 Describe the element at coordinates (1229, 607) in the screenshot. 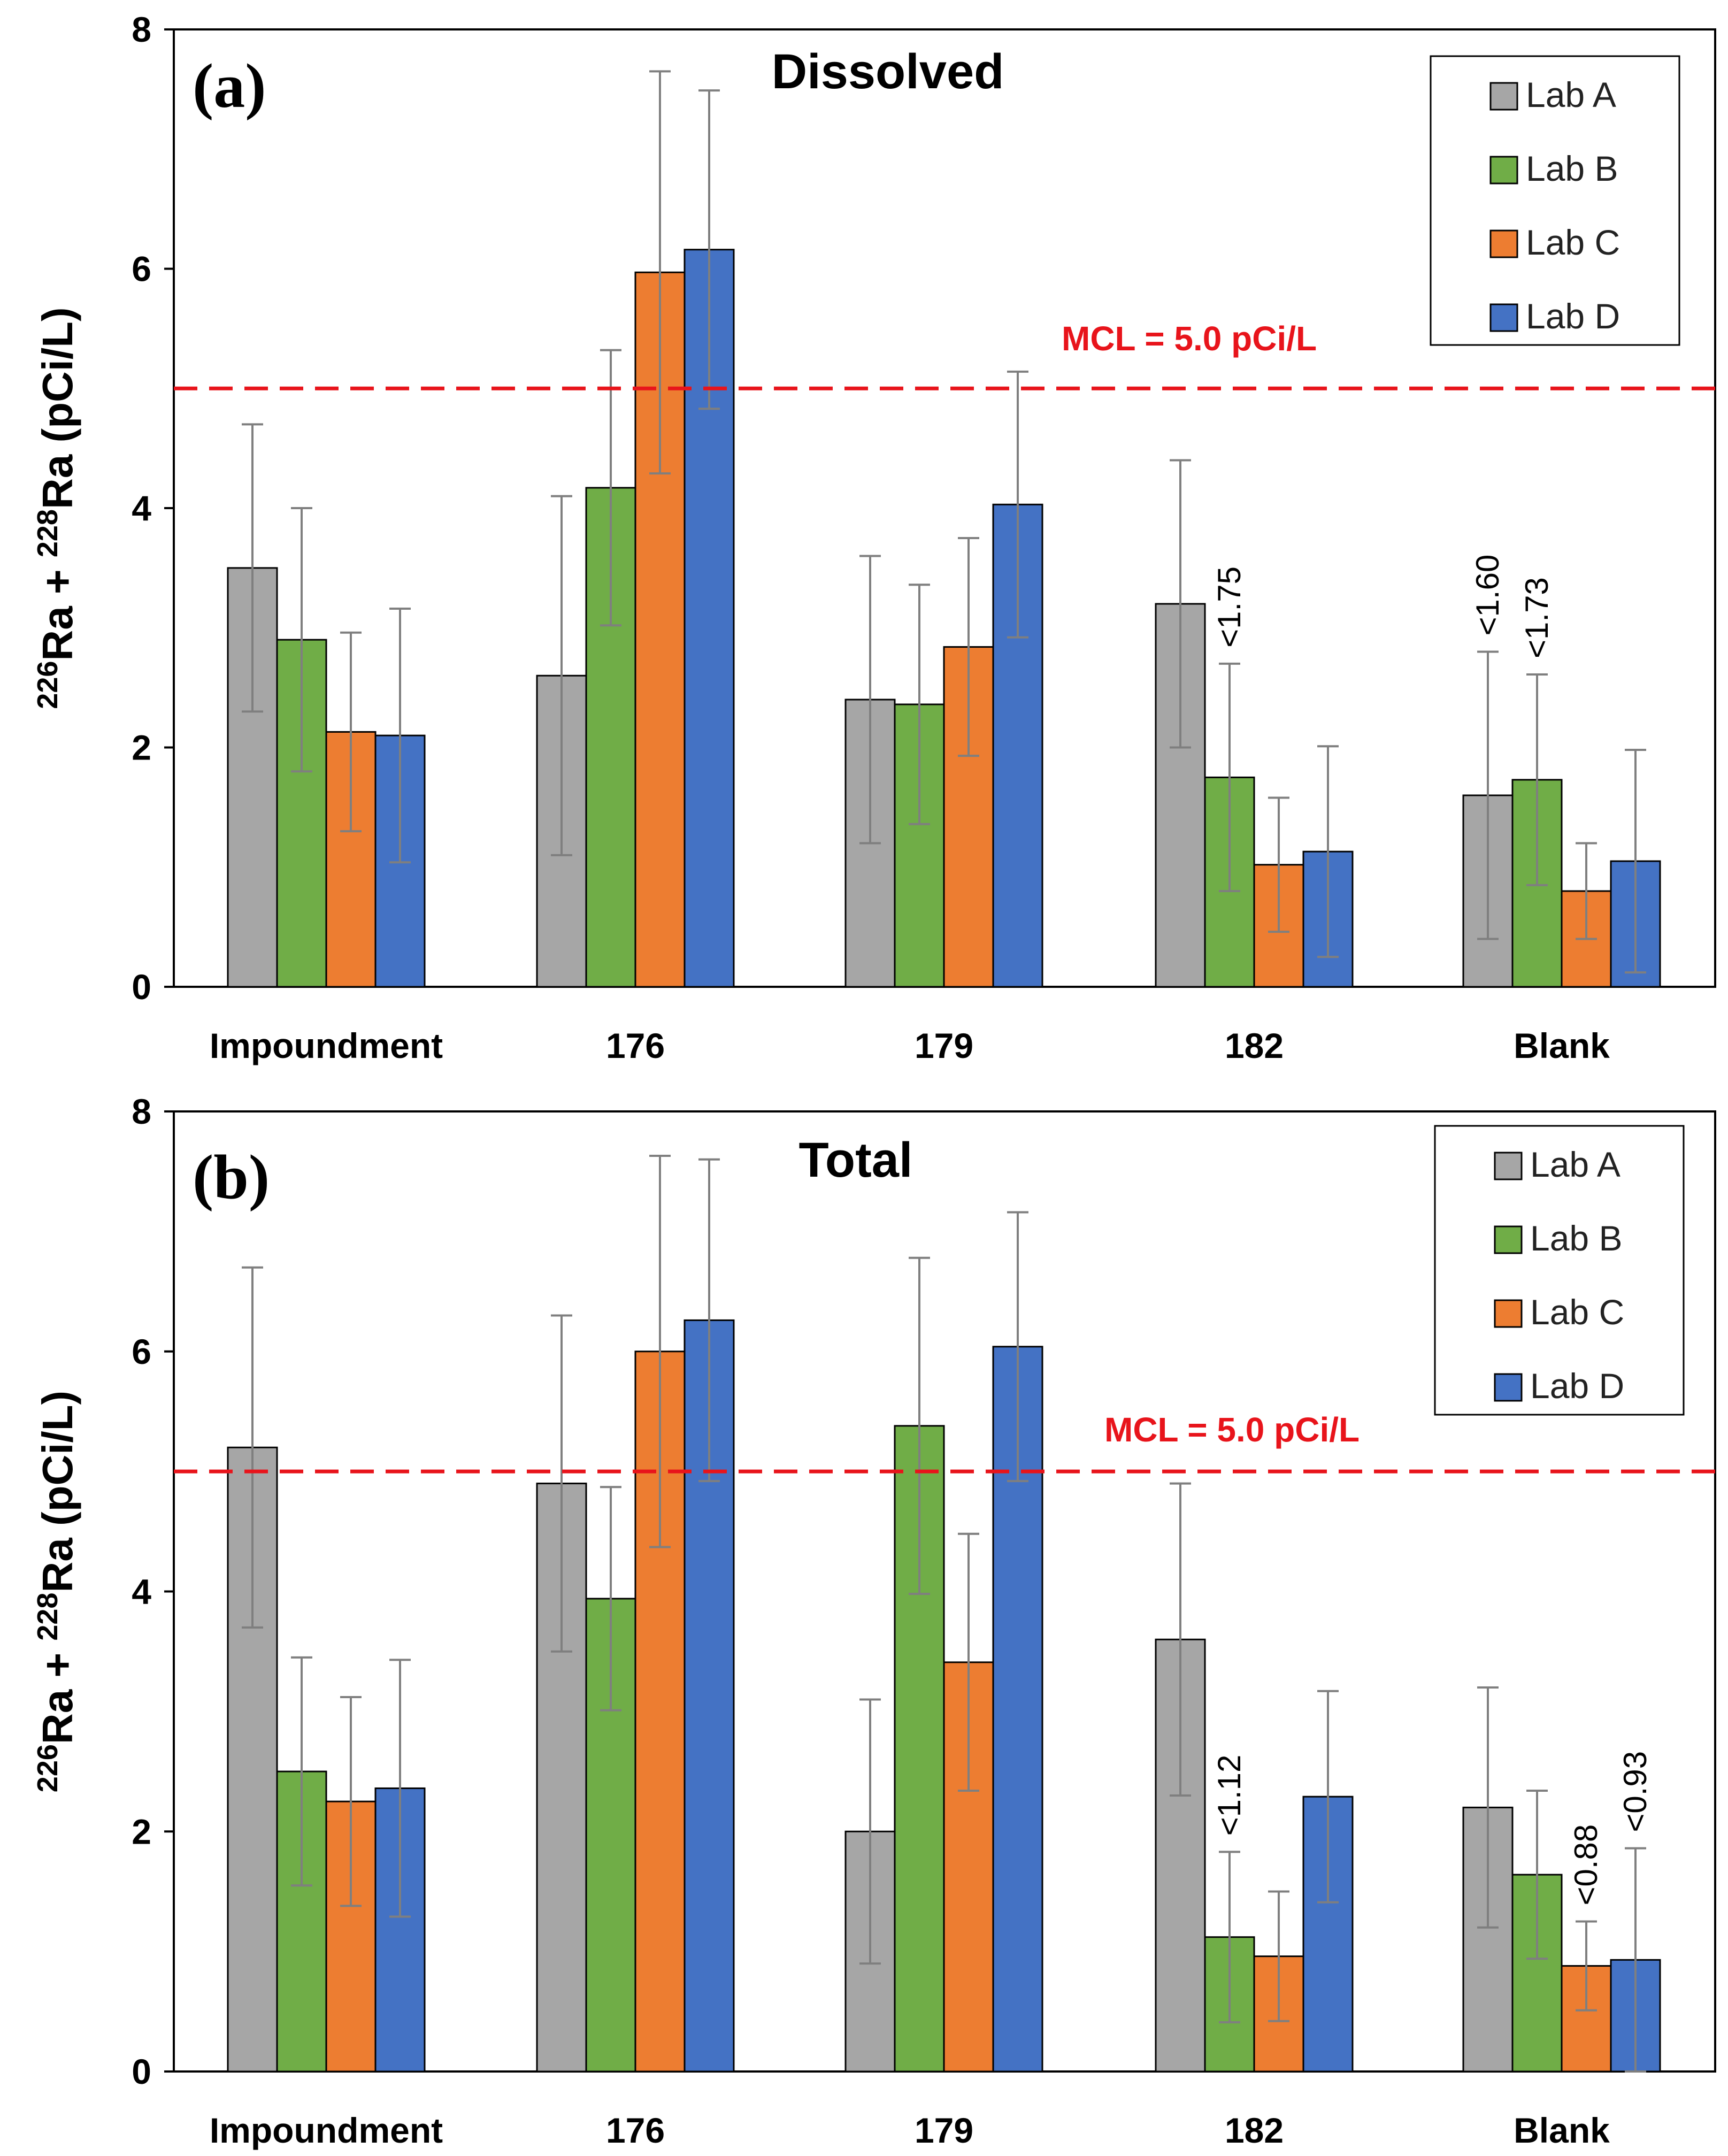

I see `bar-annotation: <1.75` at that location.